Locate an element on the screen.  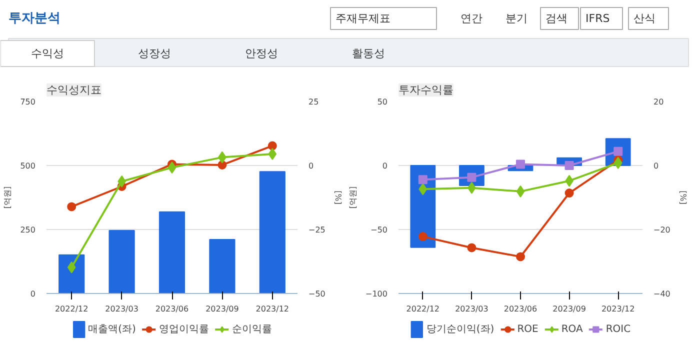
y-tick-label: 750 is located at coordinates (28, 102).